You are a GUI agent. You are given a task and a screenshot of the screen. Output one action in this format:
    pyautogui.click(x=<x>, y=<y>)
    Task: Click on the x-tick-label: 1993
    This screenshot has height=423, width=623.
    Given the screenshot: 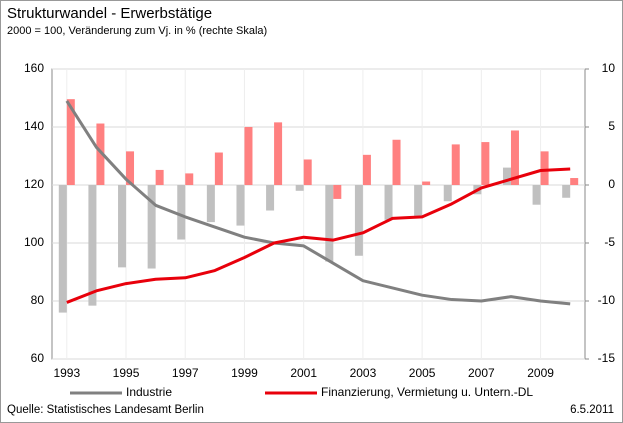 What is the action you would take?
    pyautogui.click(x=66, y=373)
    